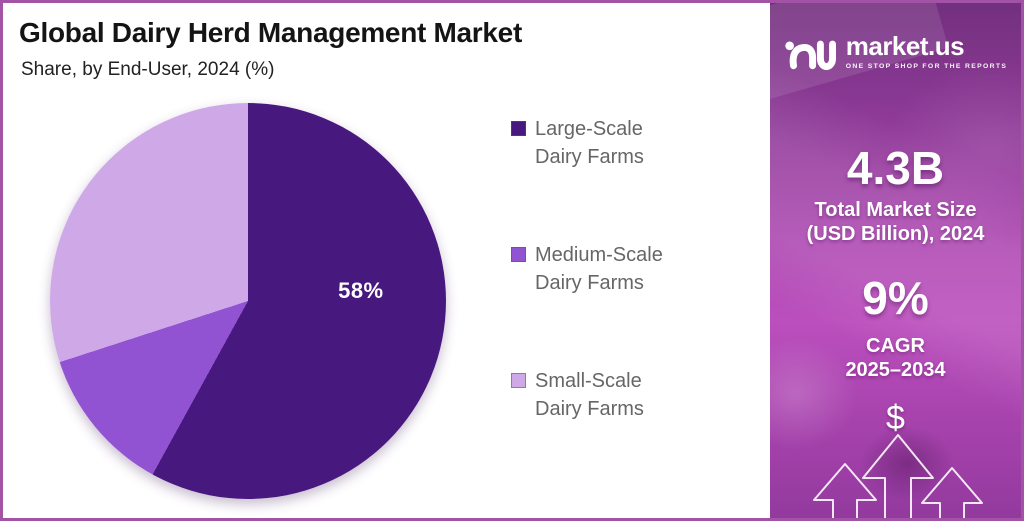 Image resolution: width=1024 pixels, height=521 pixels. I want to click on legend-item-large-scale: Large-Scale Dairy Farms, so click(636, 143).